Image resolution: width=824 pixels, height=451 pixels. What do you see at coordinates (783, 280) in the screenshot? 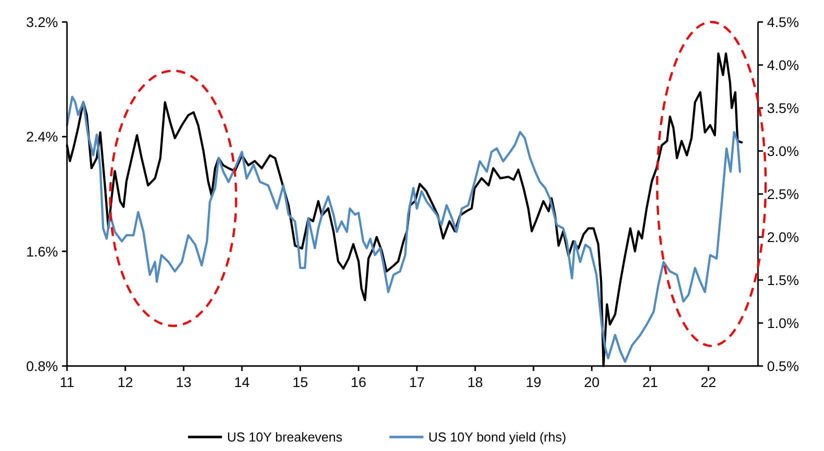
I see `y2-tick-label: 1.5%` at bounding box center [783, 280].